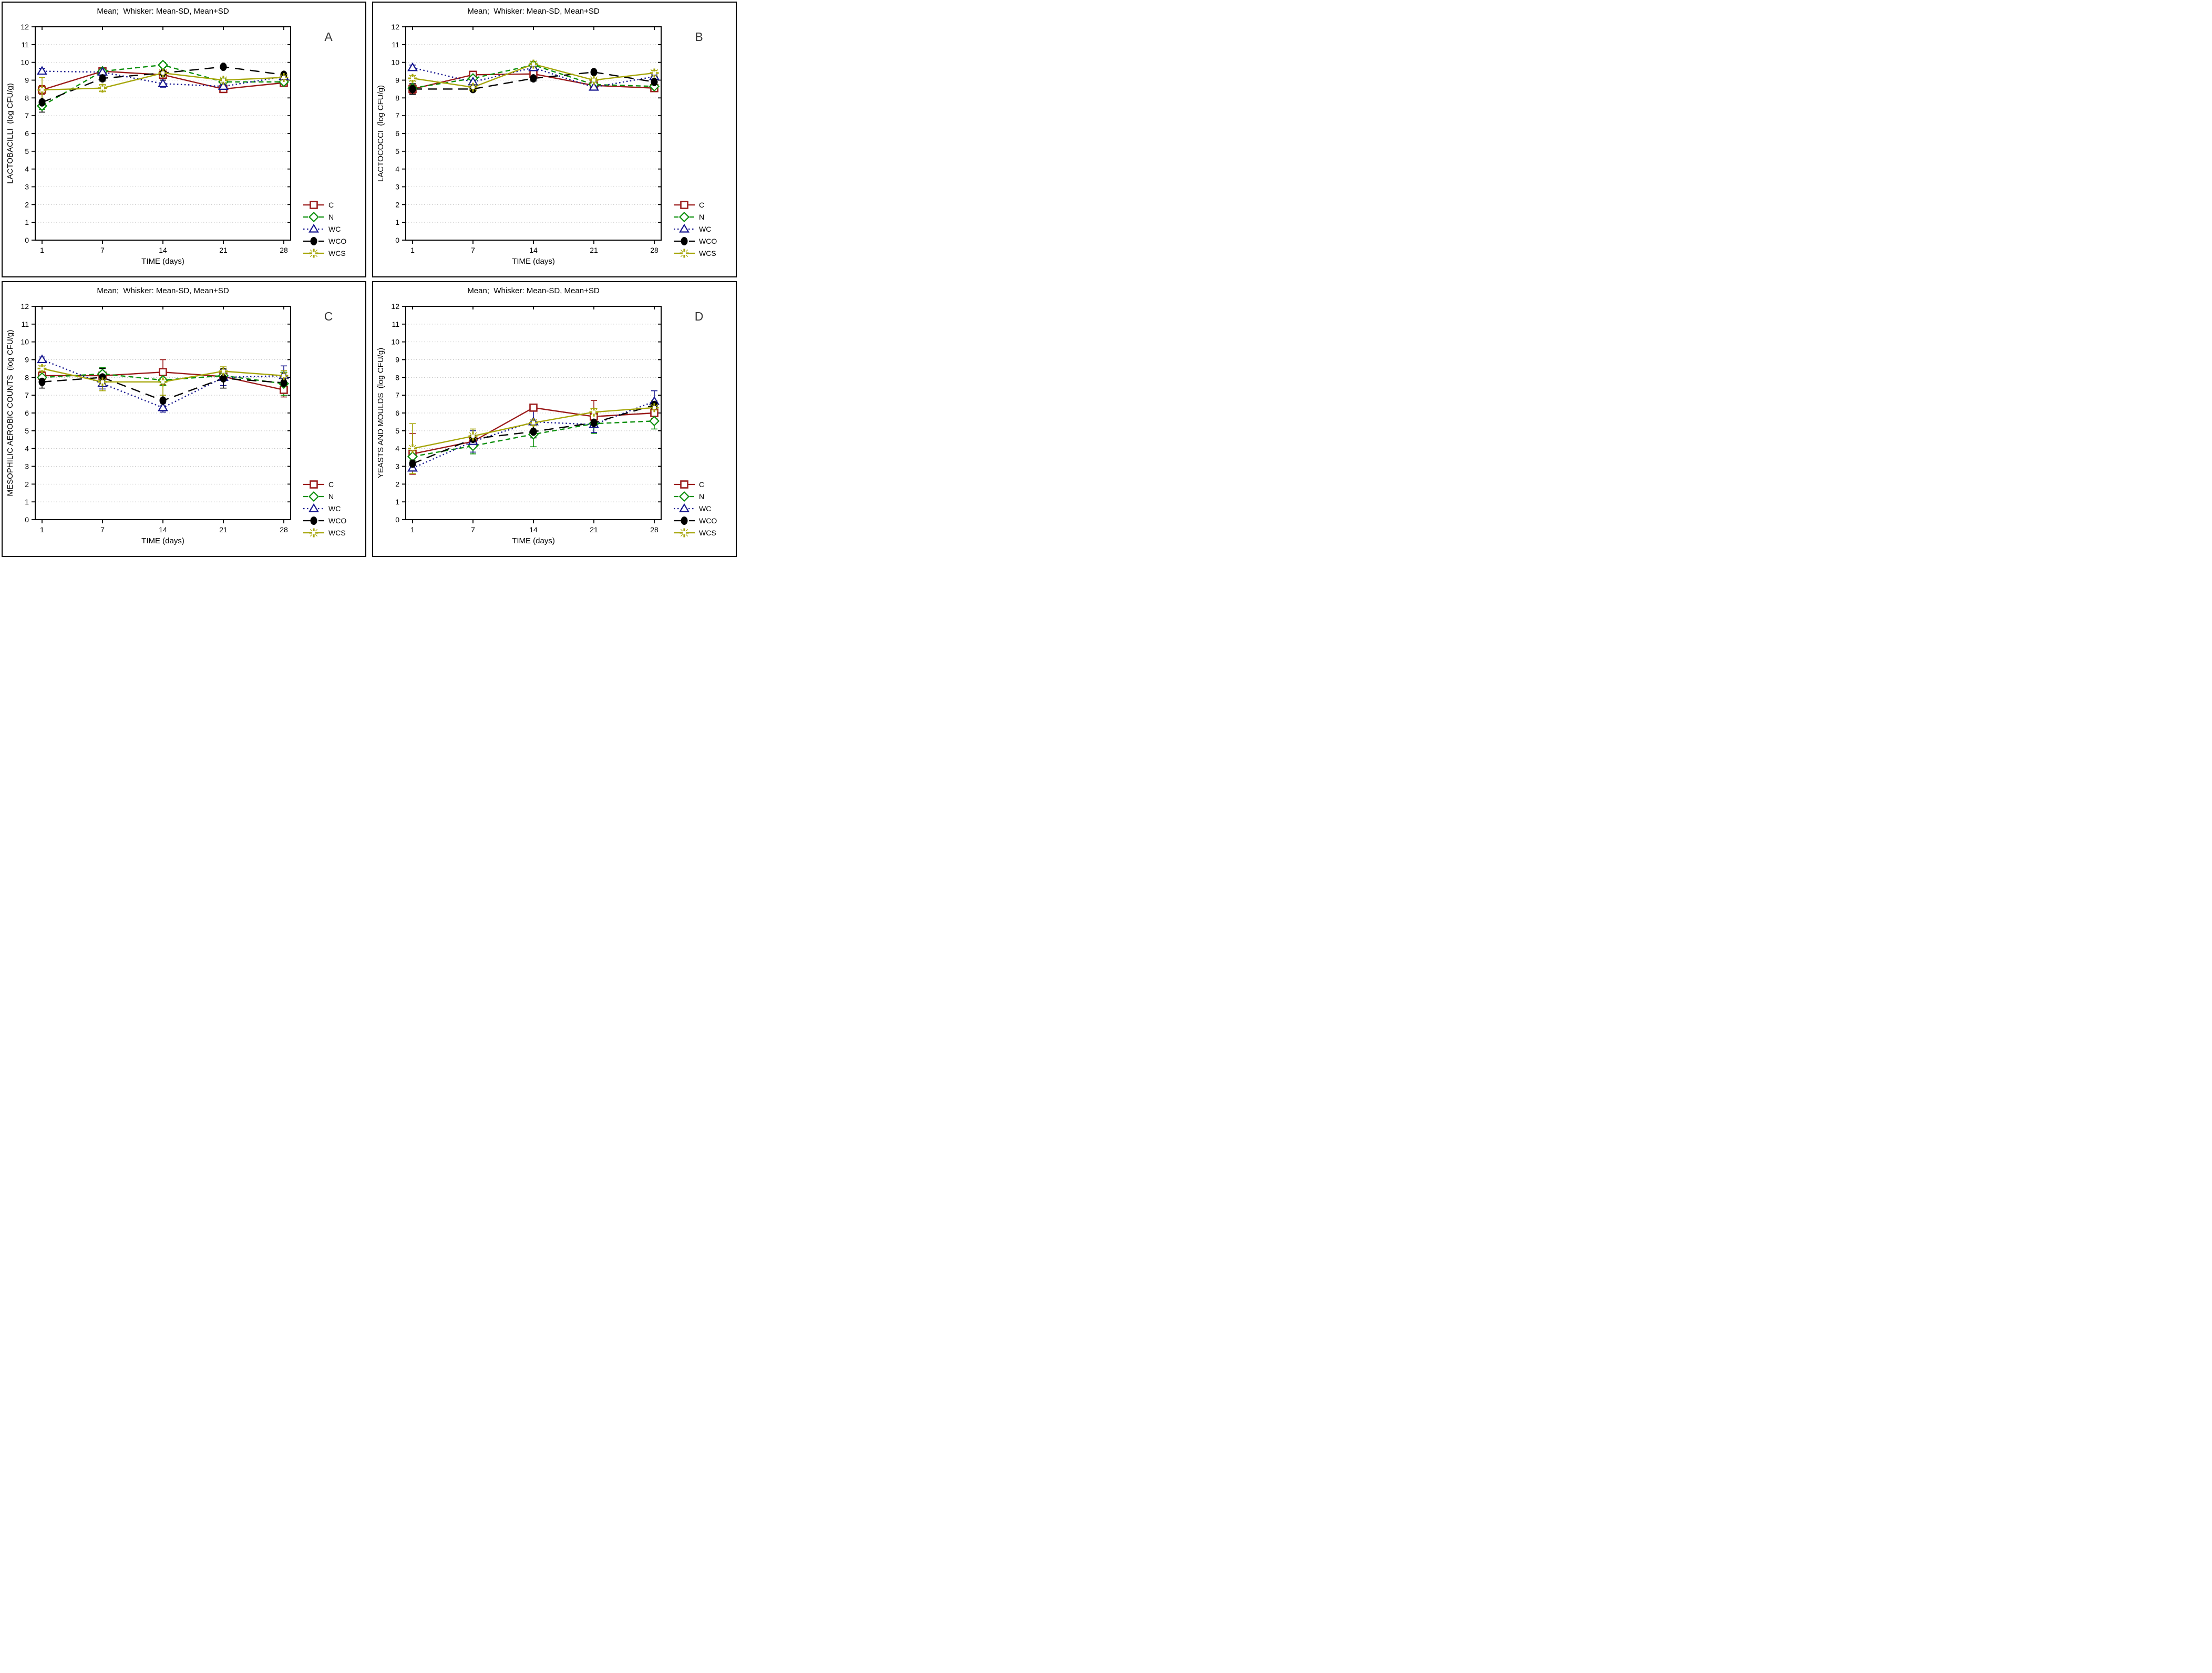  What do you see at coordinates (533, 408) in the screenshot?
I see `marker-C` at bounding box center [533, 408].